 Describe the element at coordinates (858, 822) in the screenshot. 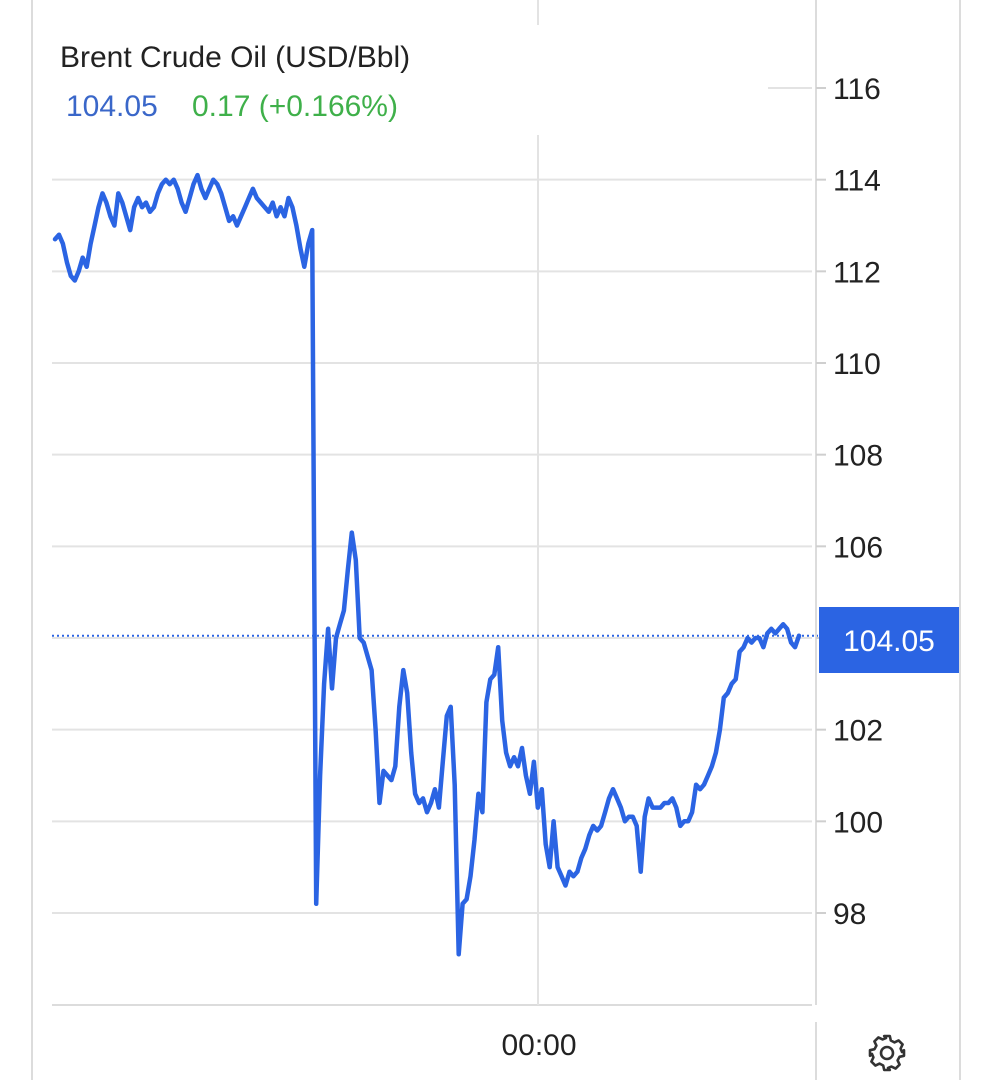

I see `y-tick-label: 100` at that location.